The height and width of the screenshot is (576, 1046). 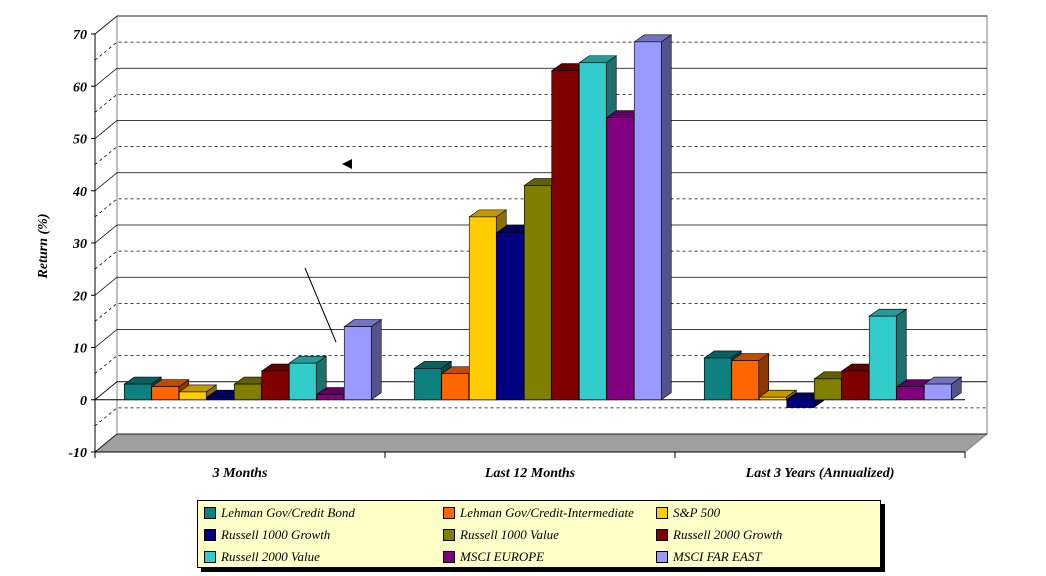 What do you see at coordinates (79, 192) in the screenshot?
I see `y-tick-label: 40` at bounding box center [79, 192].